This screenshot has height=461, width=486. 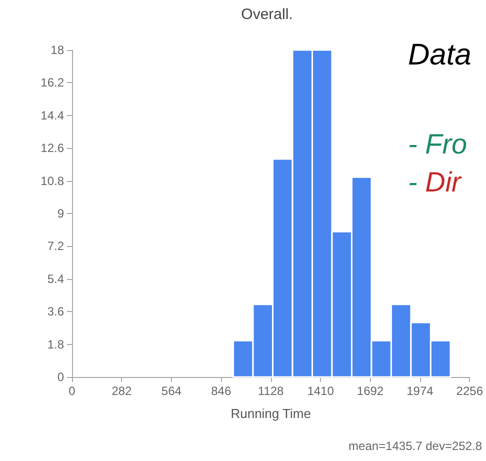 I want to click on x-tick-label: 846, so click(x=221, y=391).